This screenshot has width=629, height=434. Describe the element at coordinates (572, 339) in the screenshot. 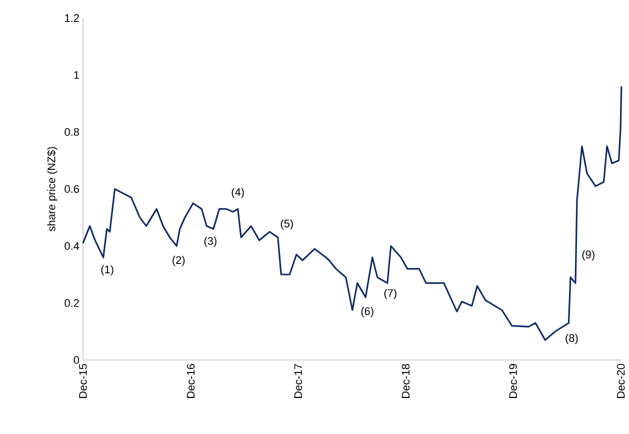

I see `annotation: (8)` at that location.